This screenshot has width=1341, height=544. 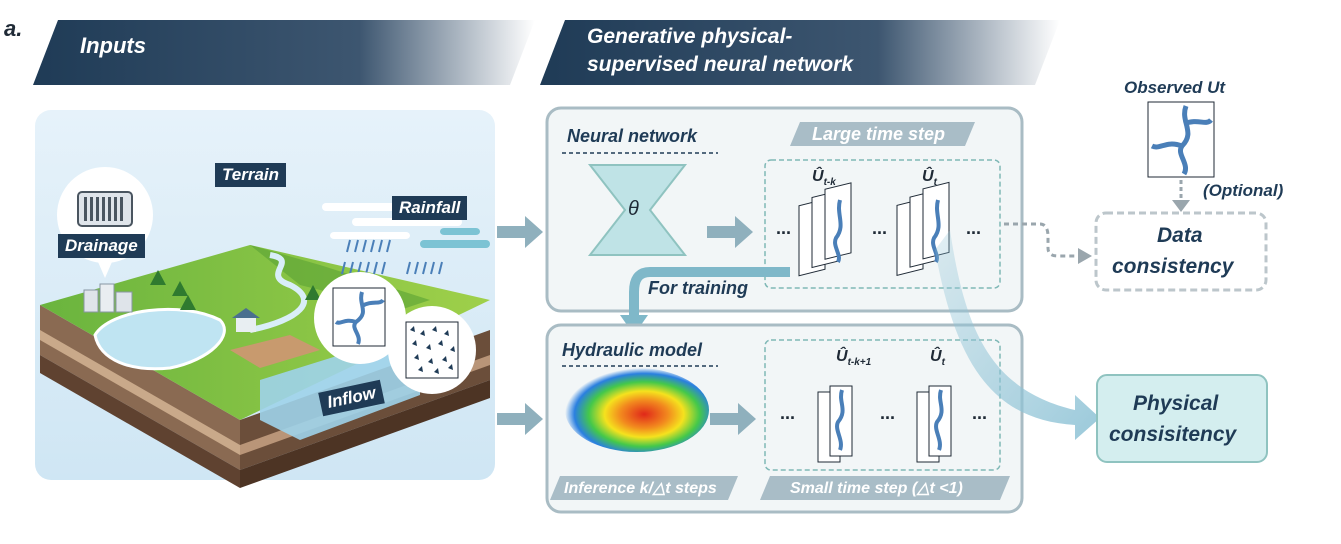 What do you see at coordinates (430, 208) in the screenshot?
I see `rainfall-label: Rainfall` at bounding box center [430, 208].